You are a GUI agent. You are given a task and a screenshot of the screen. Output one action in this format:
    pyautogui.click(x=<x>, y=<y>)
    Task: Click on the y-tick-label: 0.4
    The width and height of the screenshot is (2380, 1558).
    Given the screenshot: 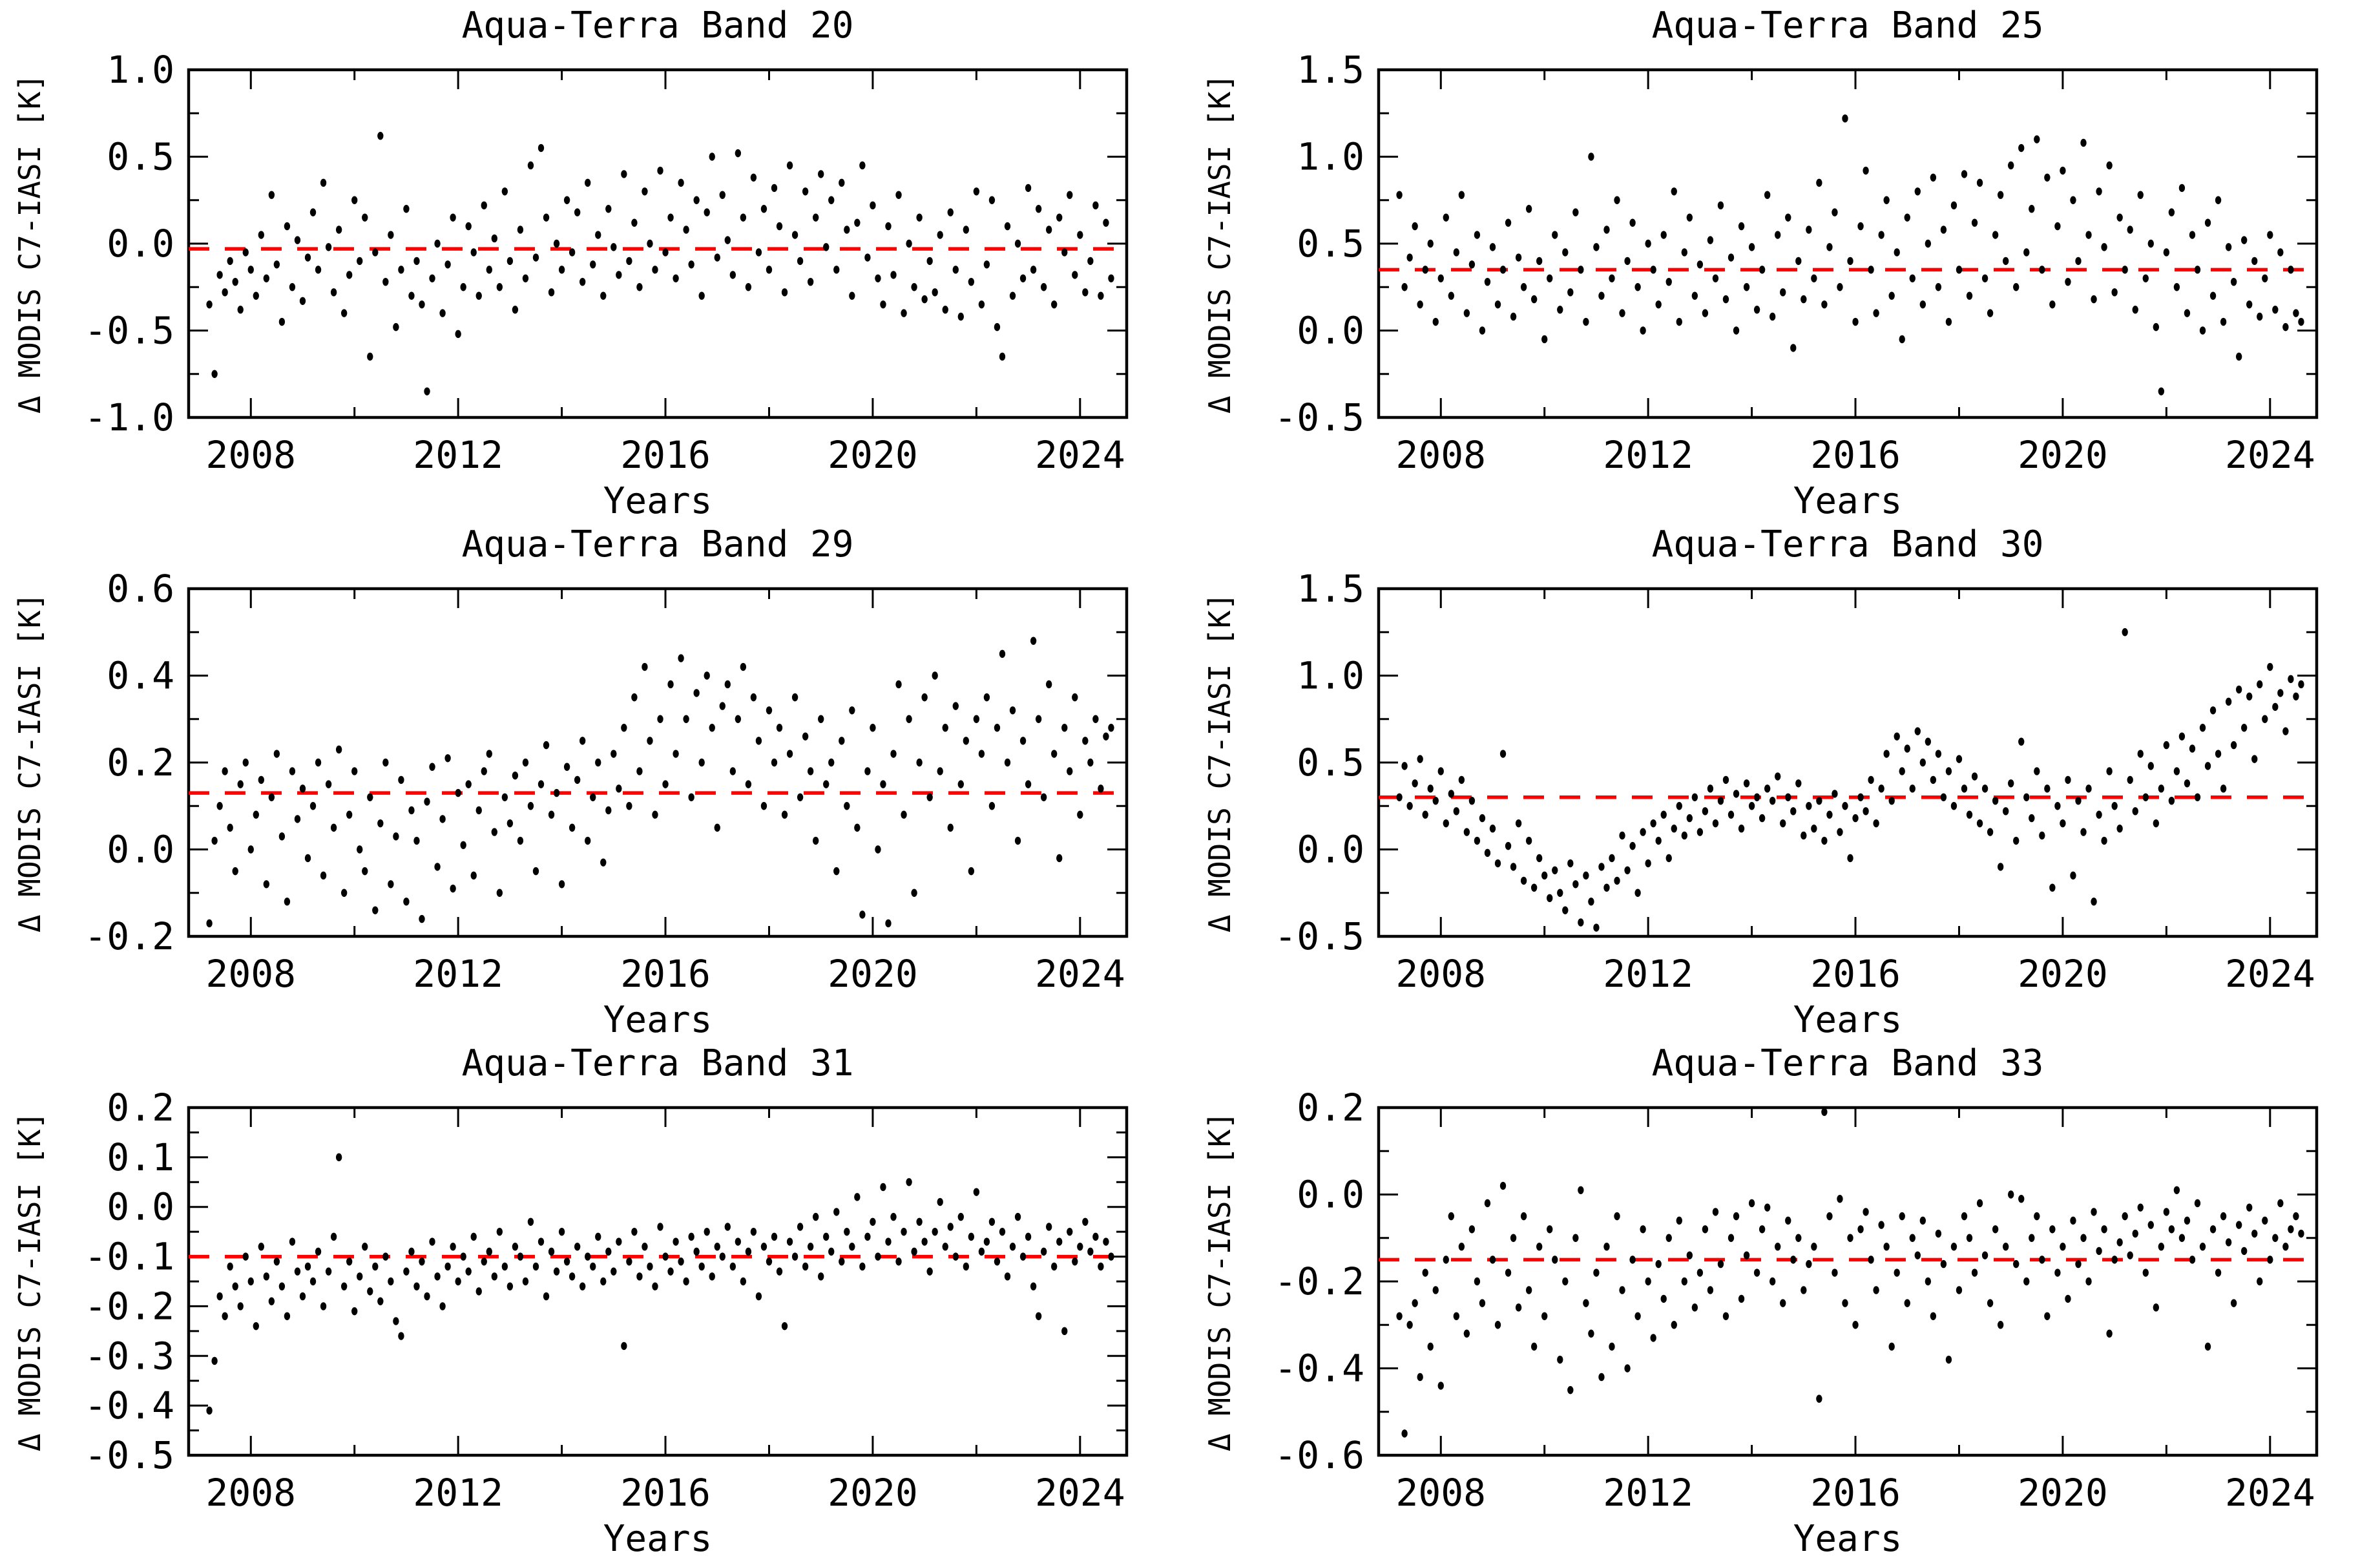 What is the action you would take?
    pyautogui.click(x=140, y=676)
    